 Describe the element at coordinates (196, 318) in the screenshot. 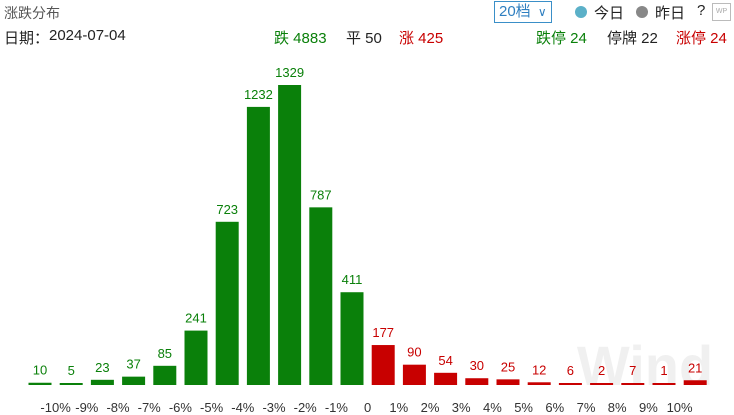

I see `bar-value-label: 241` at that location.